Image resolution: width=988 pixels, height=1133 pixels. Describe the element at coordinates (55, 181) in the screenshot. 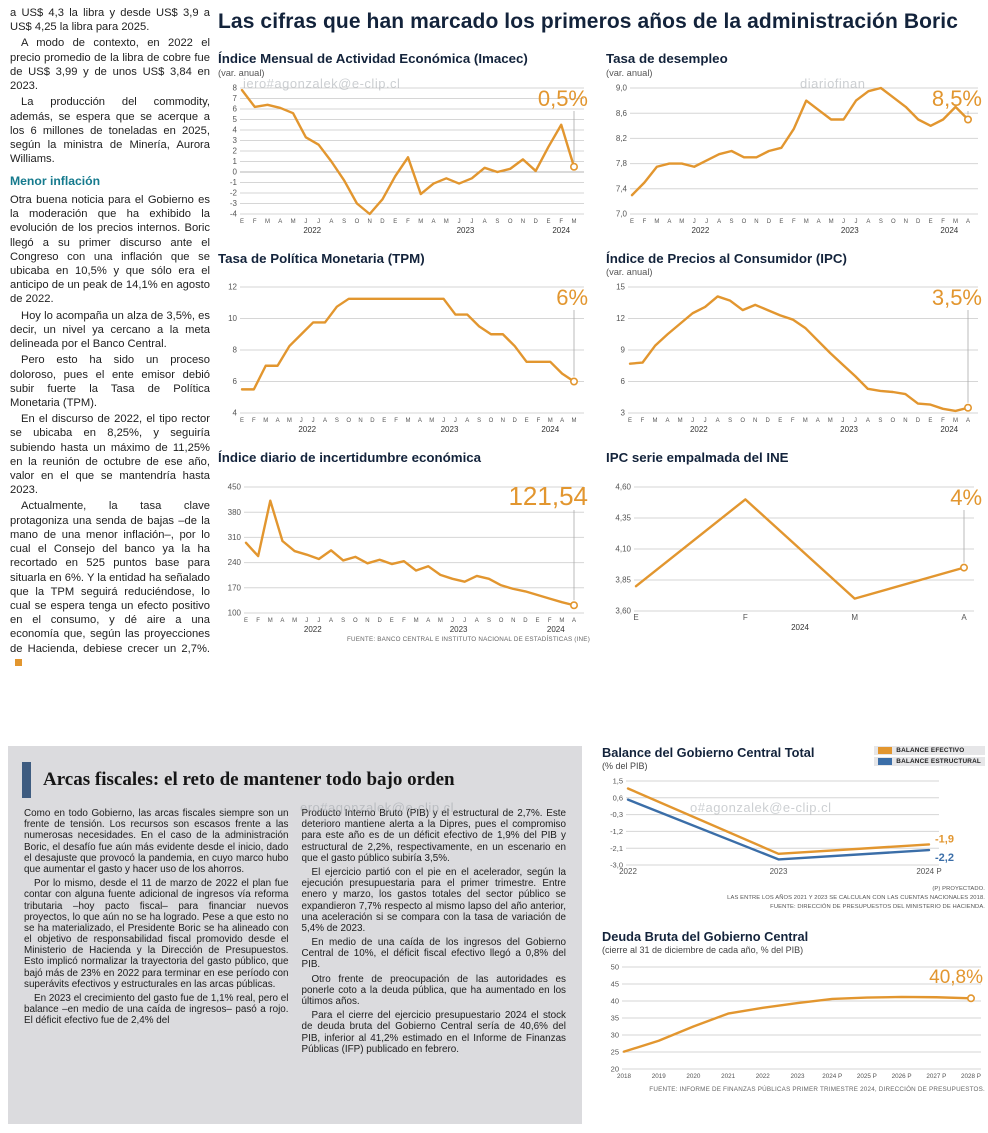

I see `article-subhead: Menor inflación` at that location.